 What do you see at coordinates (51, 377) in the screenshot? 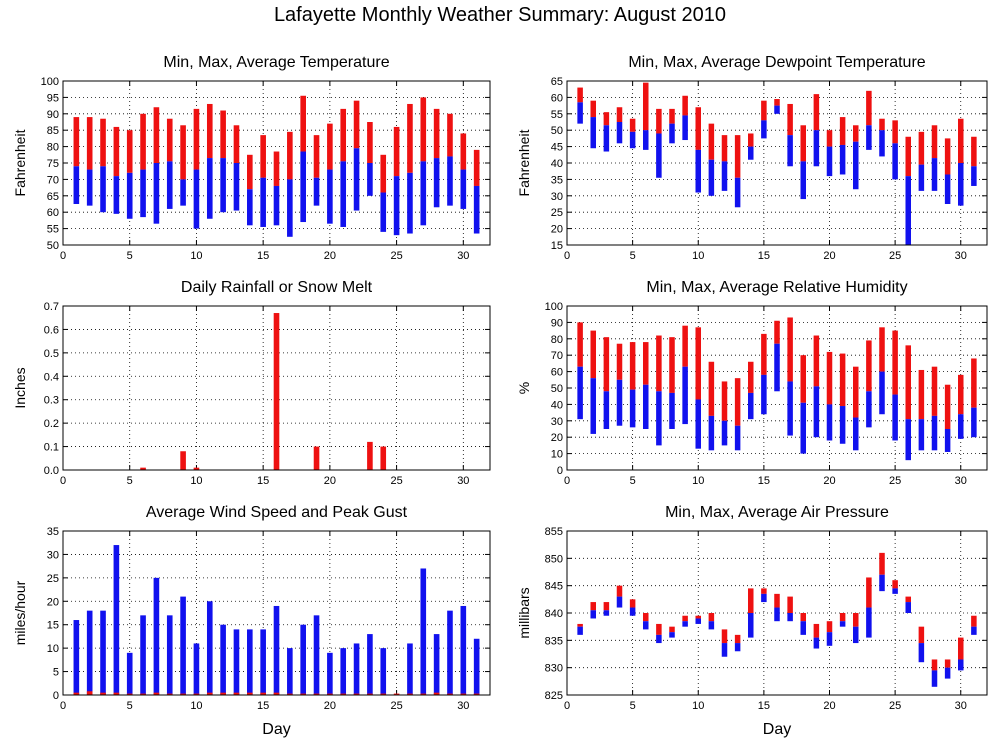
I see `y-tick-label: 0.4` at bounding box center [51, 377].